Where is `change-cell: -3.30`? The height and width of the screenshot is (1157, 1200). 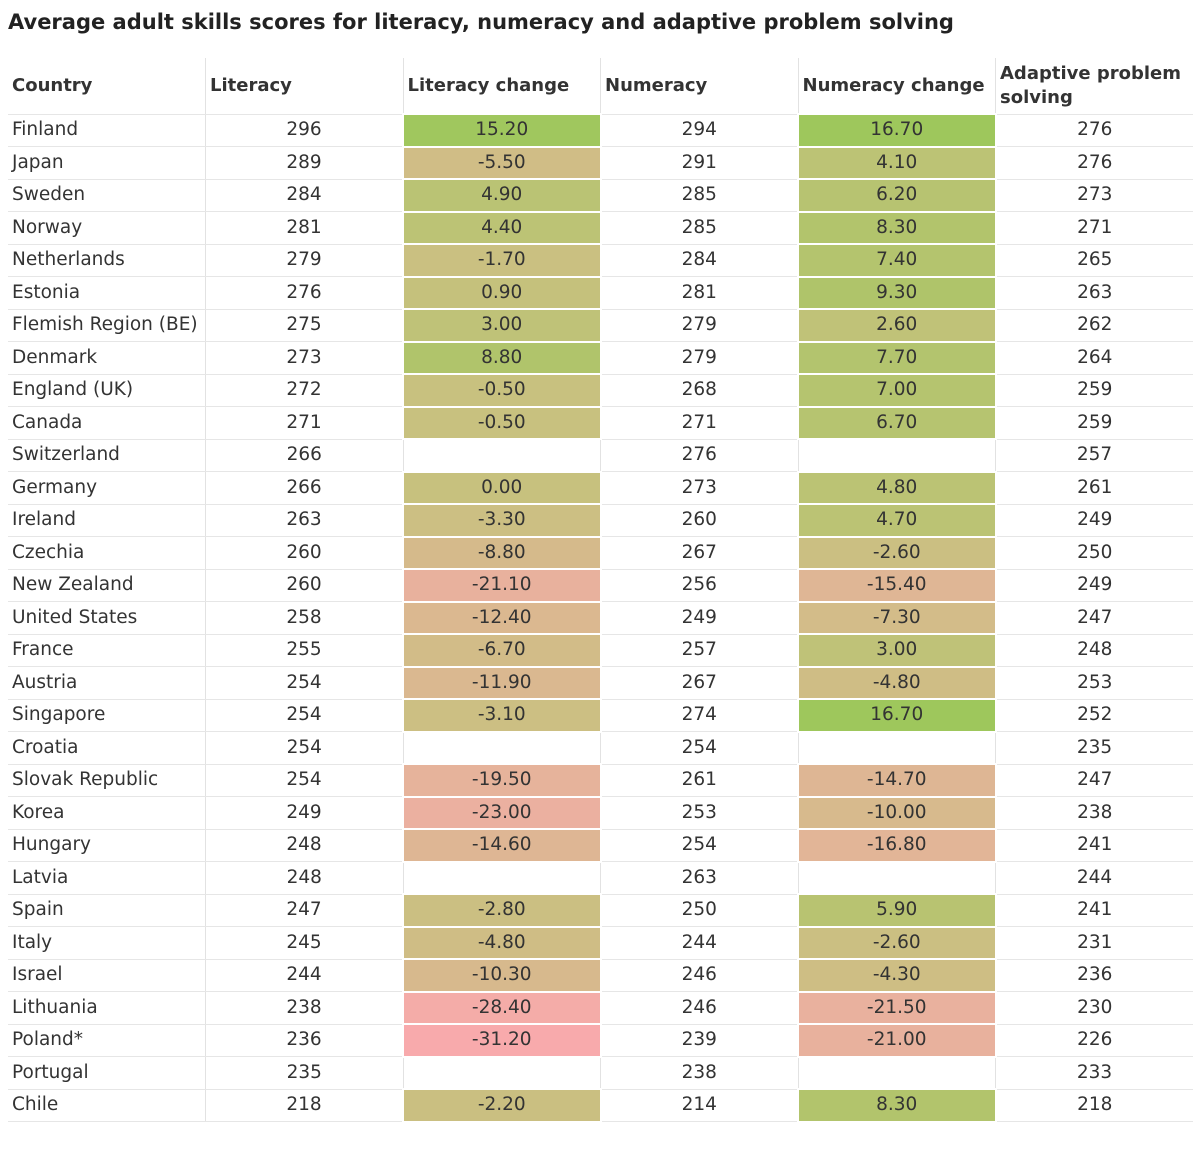 change-cell: -3.30 is located at coordinates (502, 520).